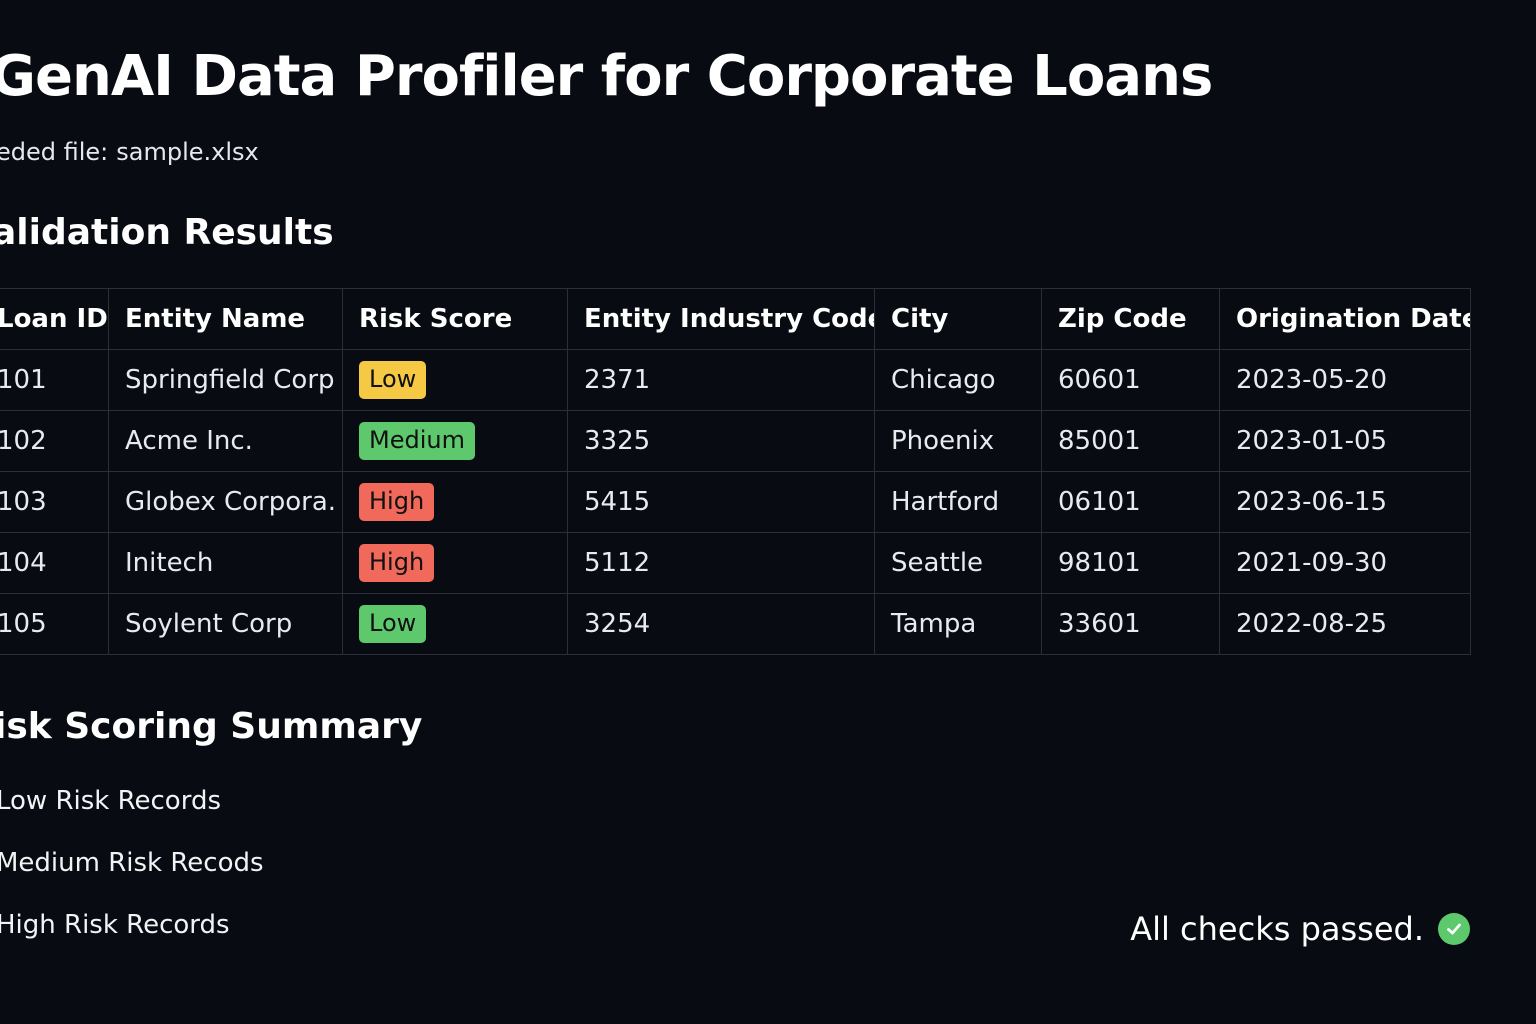  I want to click on summary-item-low-risk: Low Risk Records, so click(110, 801).